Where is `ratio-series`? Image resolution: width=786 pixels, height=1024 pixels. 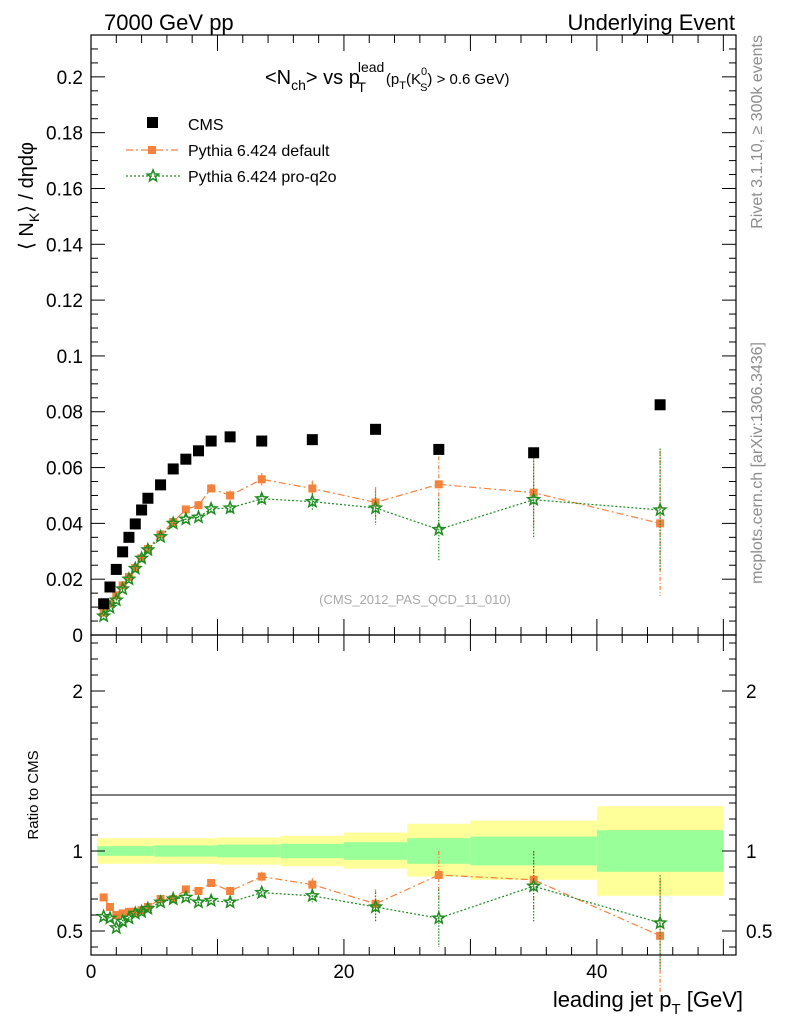 ratio-series is located at coordinates (381, 921).